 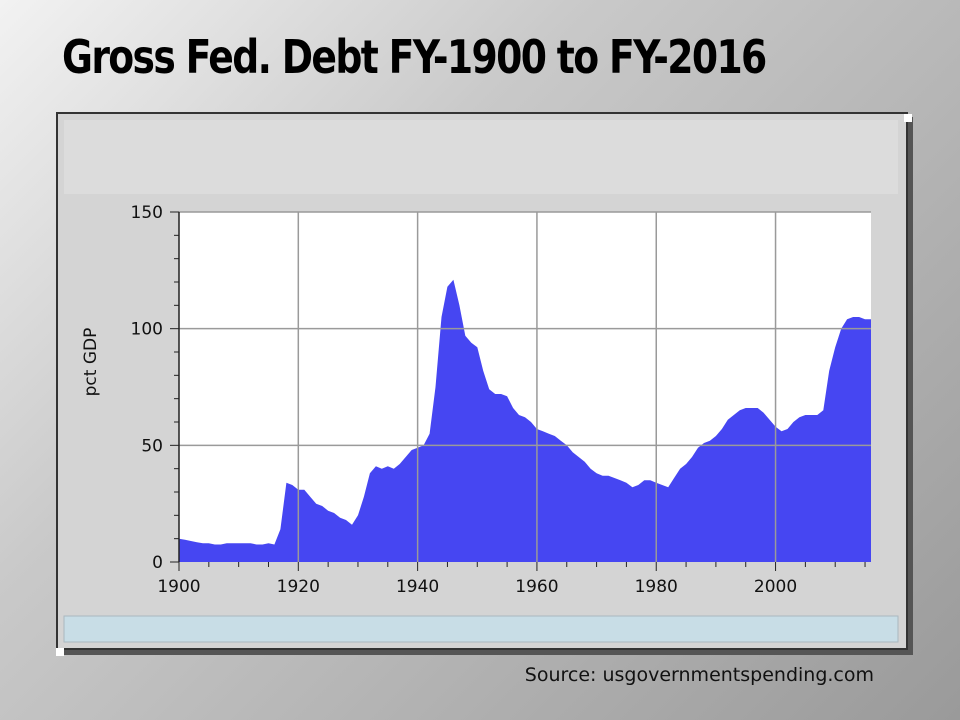 I want to click on x-tick-label-1980: 1980, so click(x=656, y=587).